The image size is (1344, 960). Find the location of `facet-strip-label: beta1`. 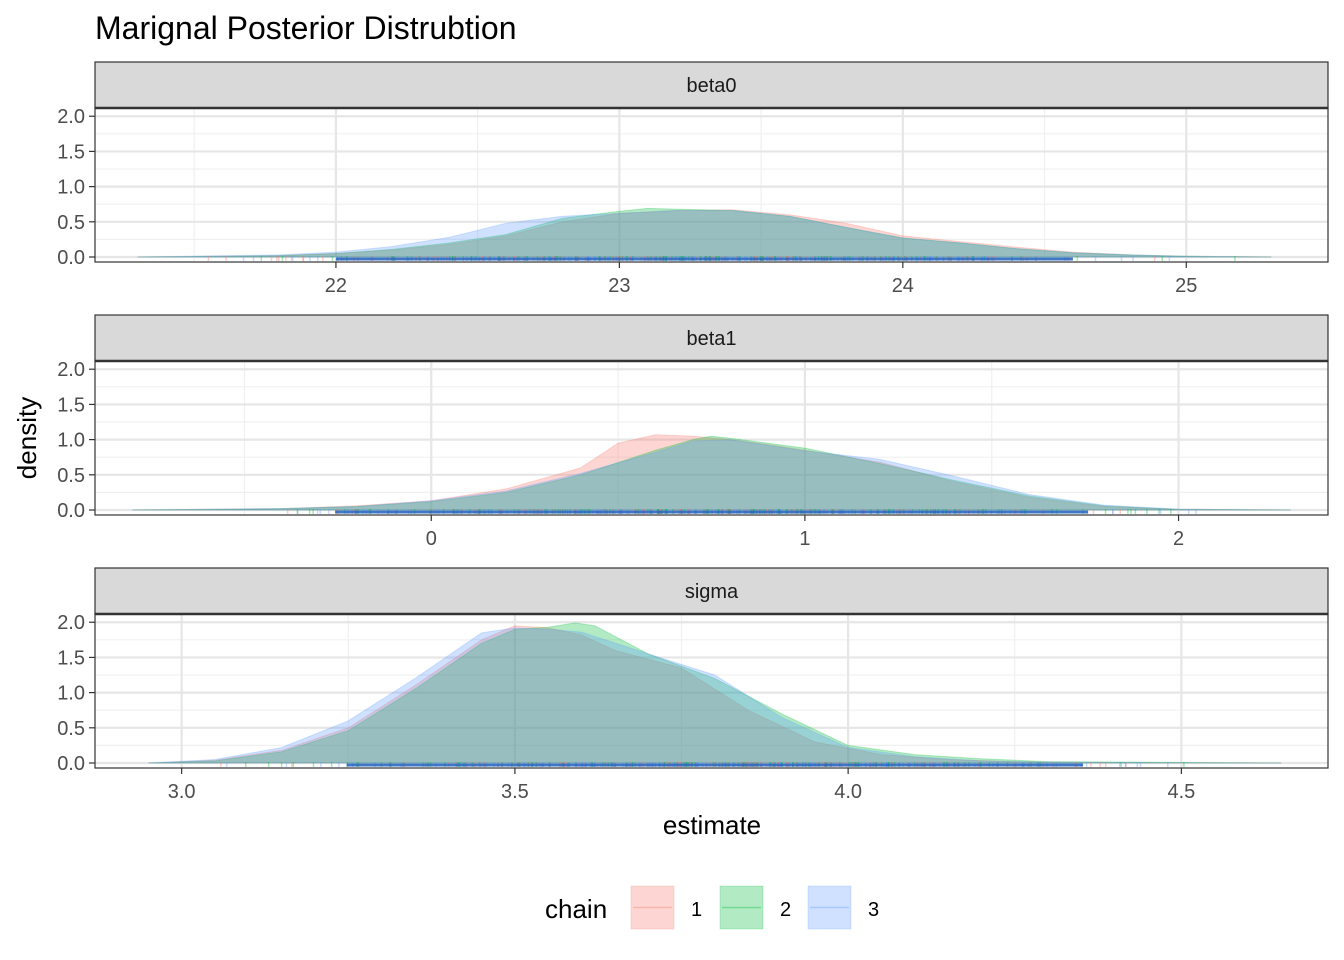

facet-strip-label: beta1 is located at coordinates (711, 339).